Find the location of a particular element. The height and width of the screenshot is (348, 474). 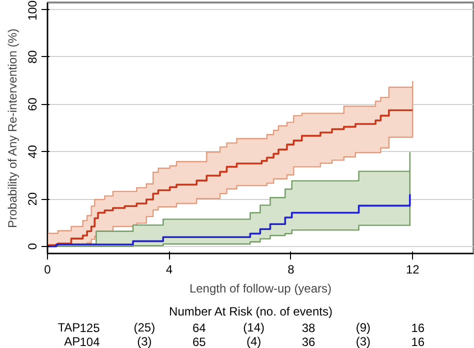

text: (4) is located at coordinates (254, 341).